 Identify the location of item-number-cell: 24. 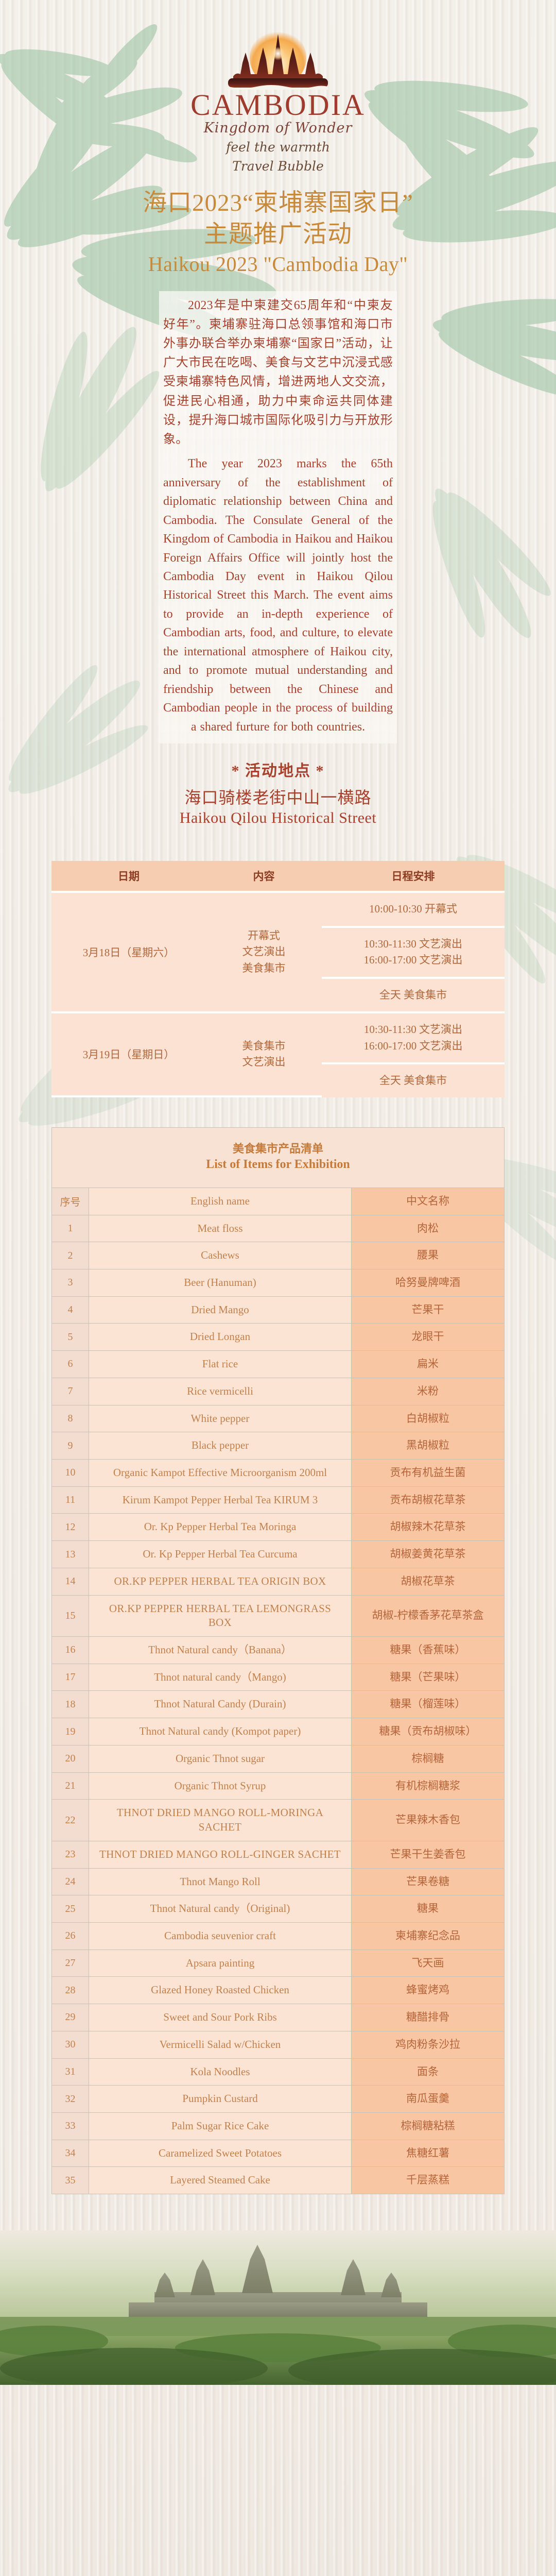
(70, 1882).